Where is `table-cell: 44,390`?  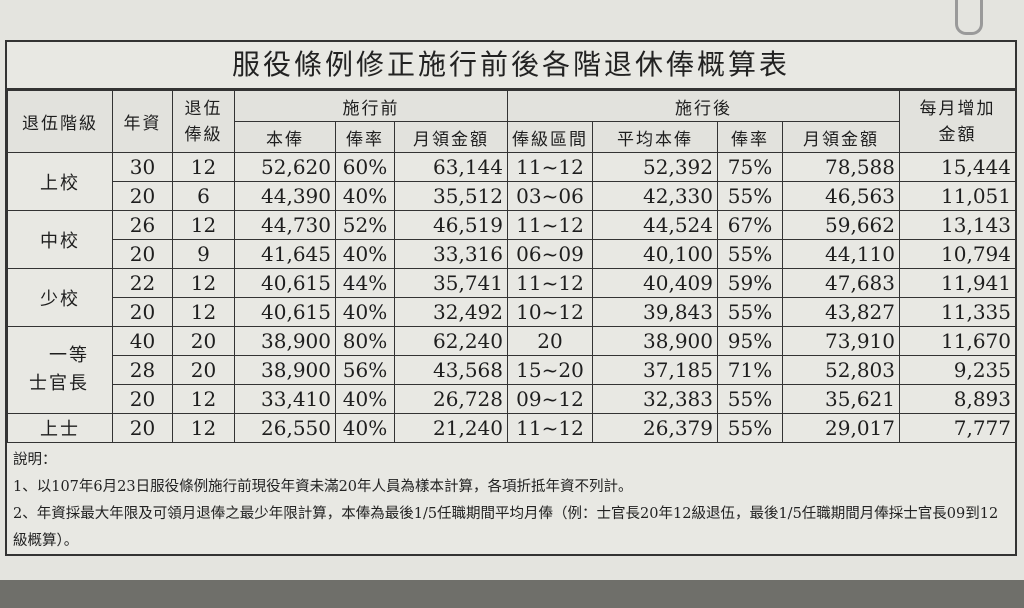 table-cell: 44,390 is located at coordinates (285, 196).